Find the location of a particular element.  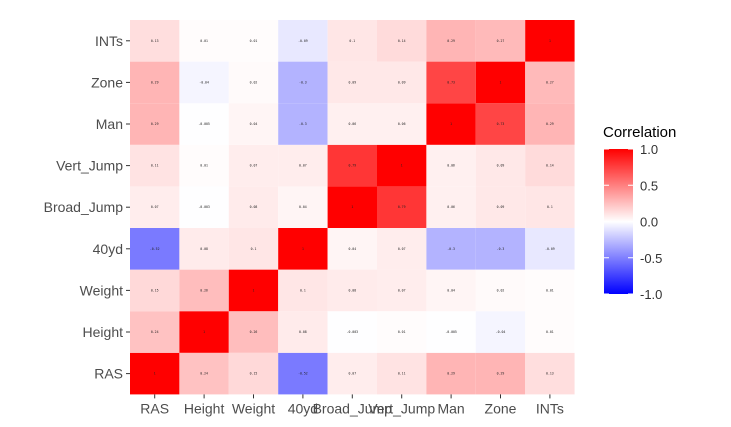

cell-value-label: -0.3 is located at coordinates (303, 124).